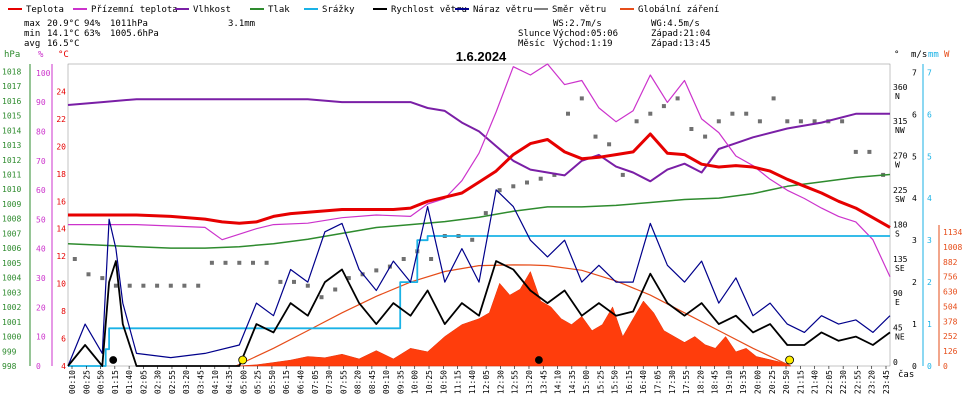 The image size is (966, 400). Describe the element at coordinates (41, 161) in the screenshot. I see `y-tick-label: 70` at that location.